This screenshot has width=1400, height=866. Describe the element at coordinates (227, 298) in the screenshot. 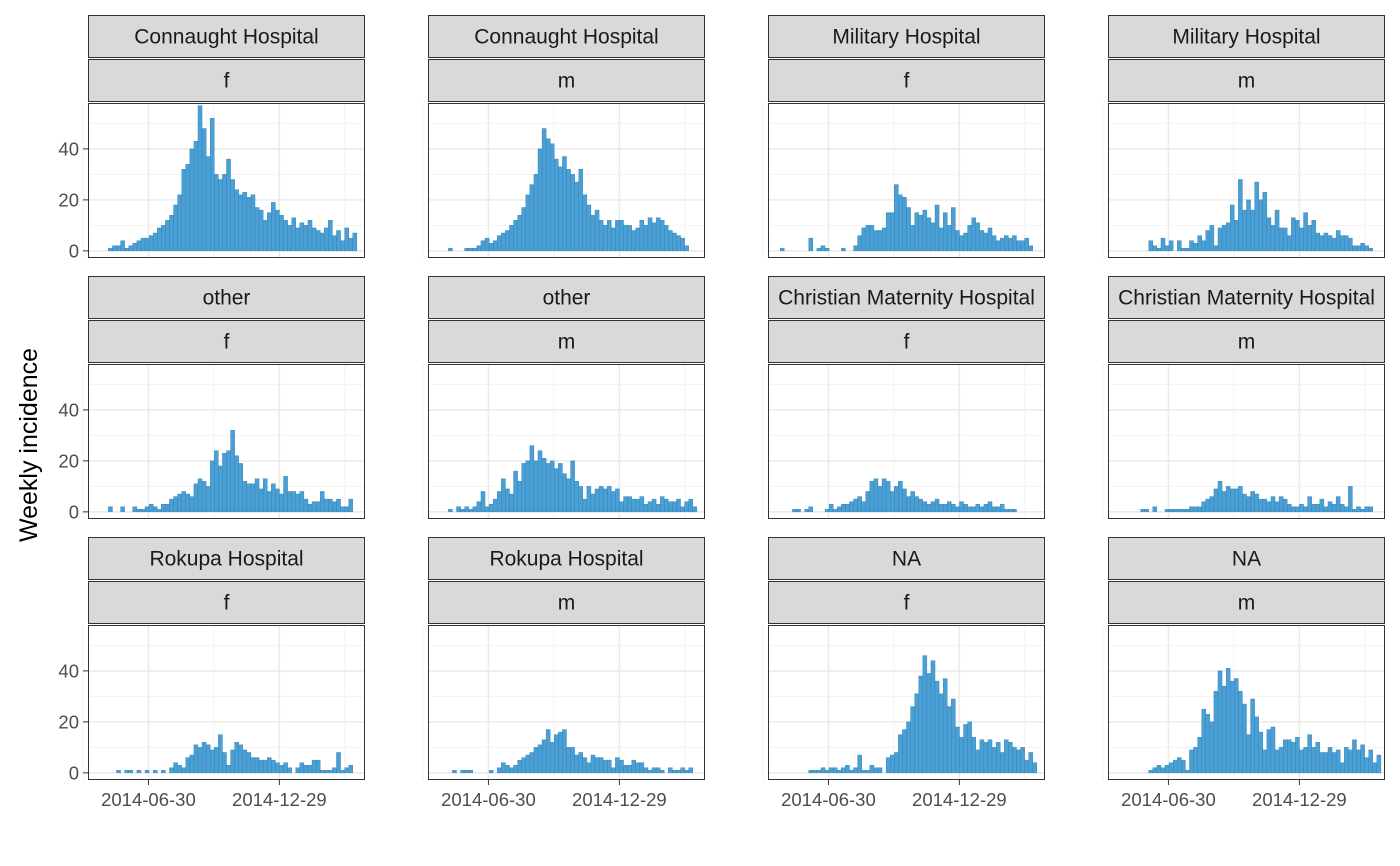

I see `strip-hospital-label: other` at that location.